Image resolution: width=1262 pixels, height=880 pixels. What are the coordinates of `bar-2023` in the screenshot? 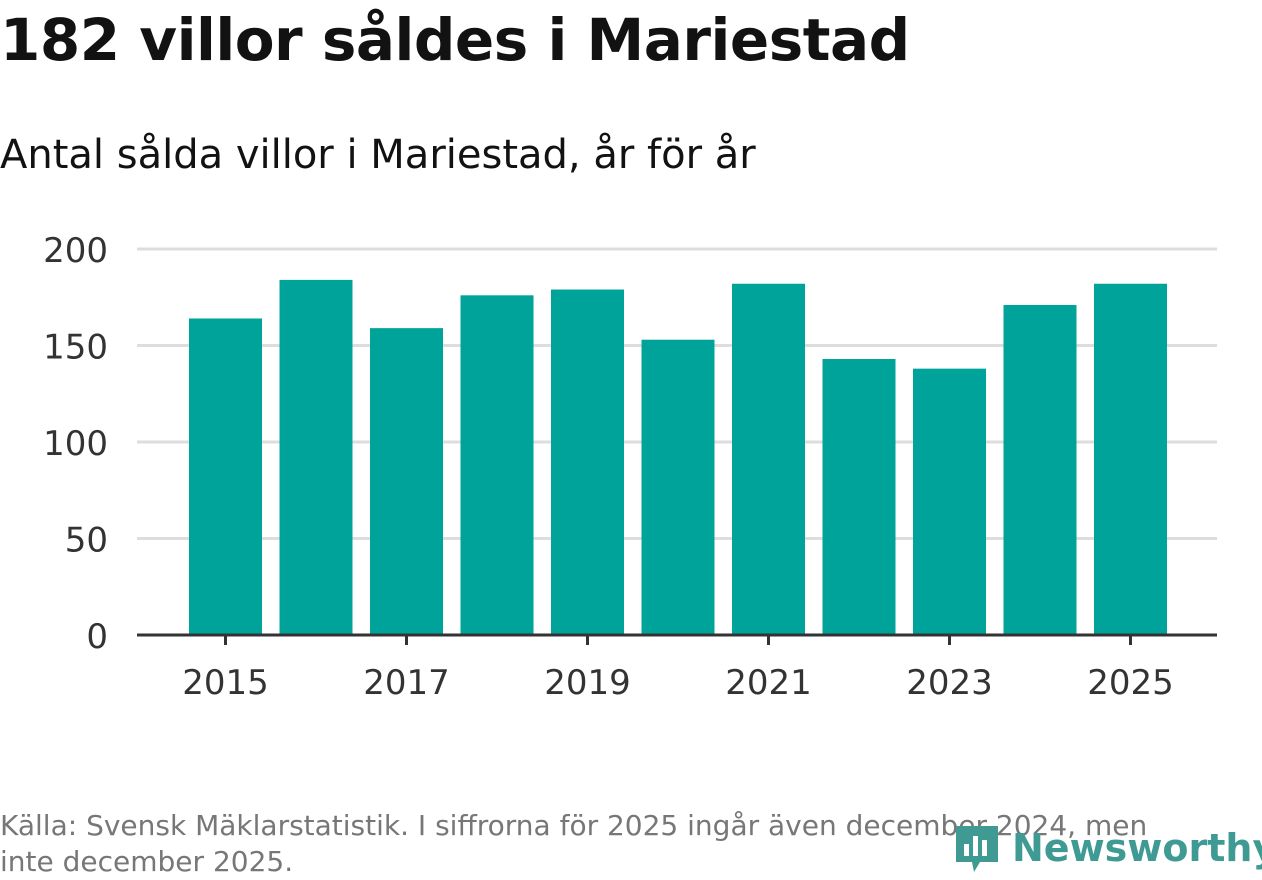 It's located at (949, 501).